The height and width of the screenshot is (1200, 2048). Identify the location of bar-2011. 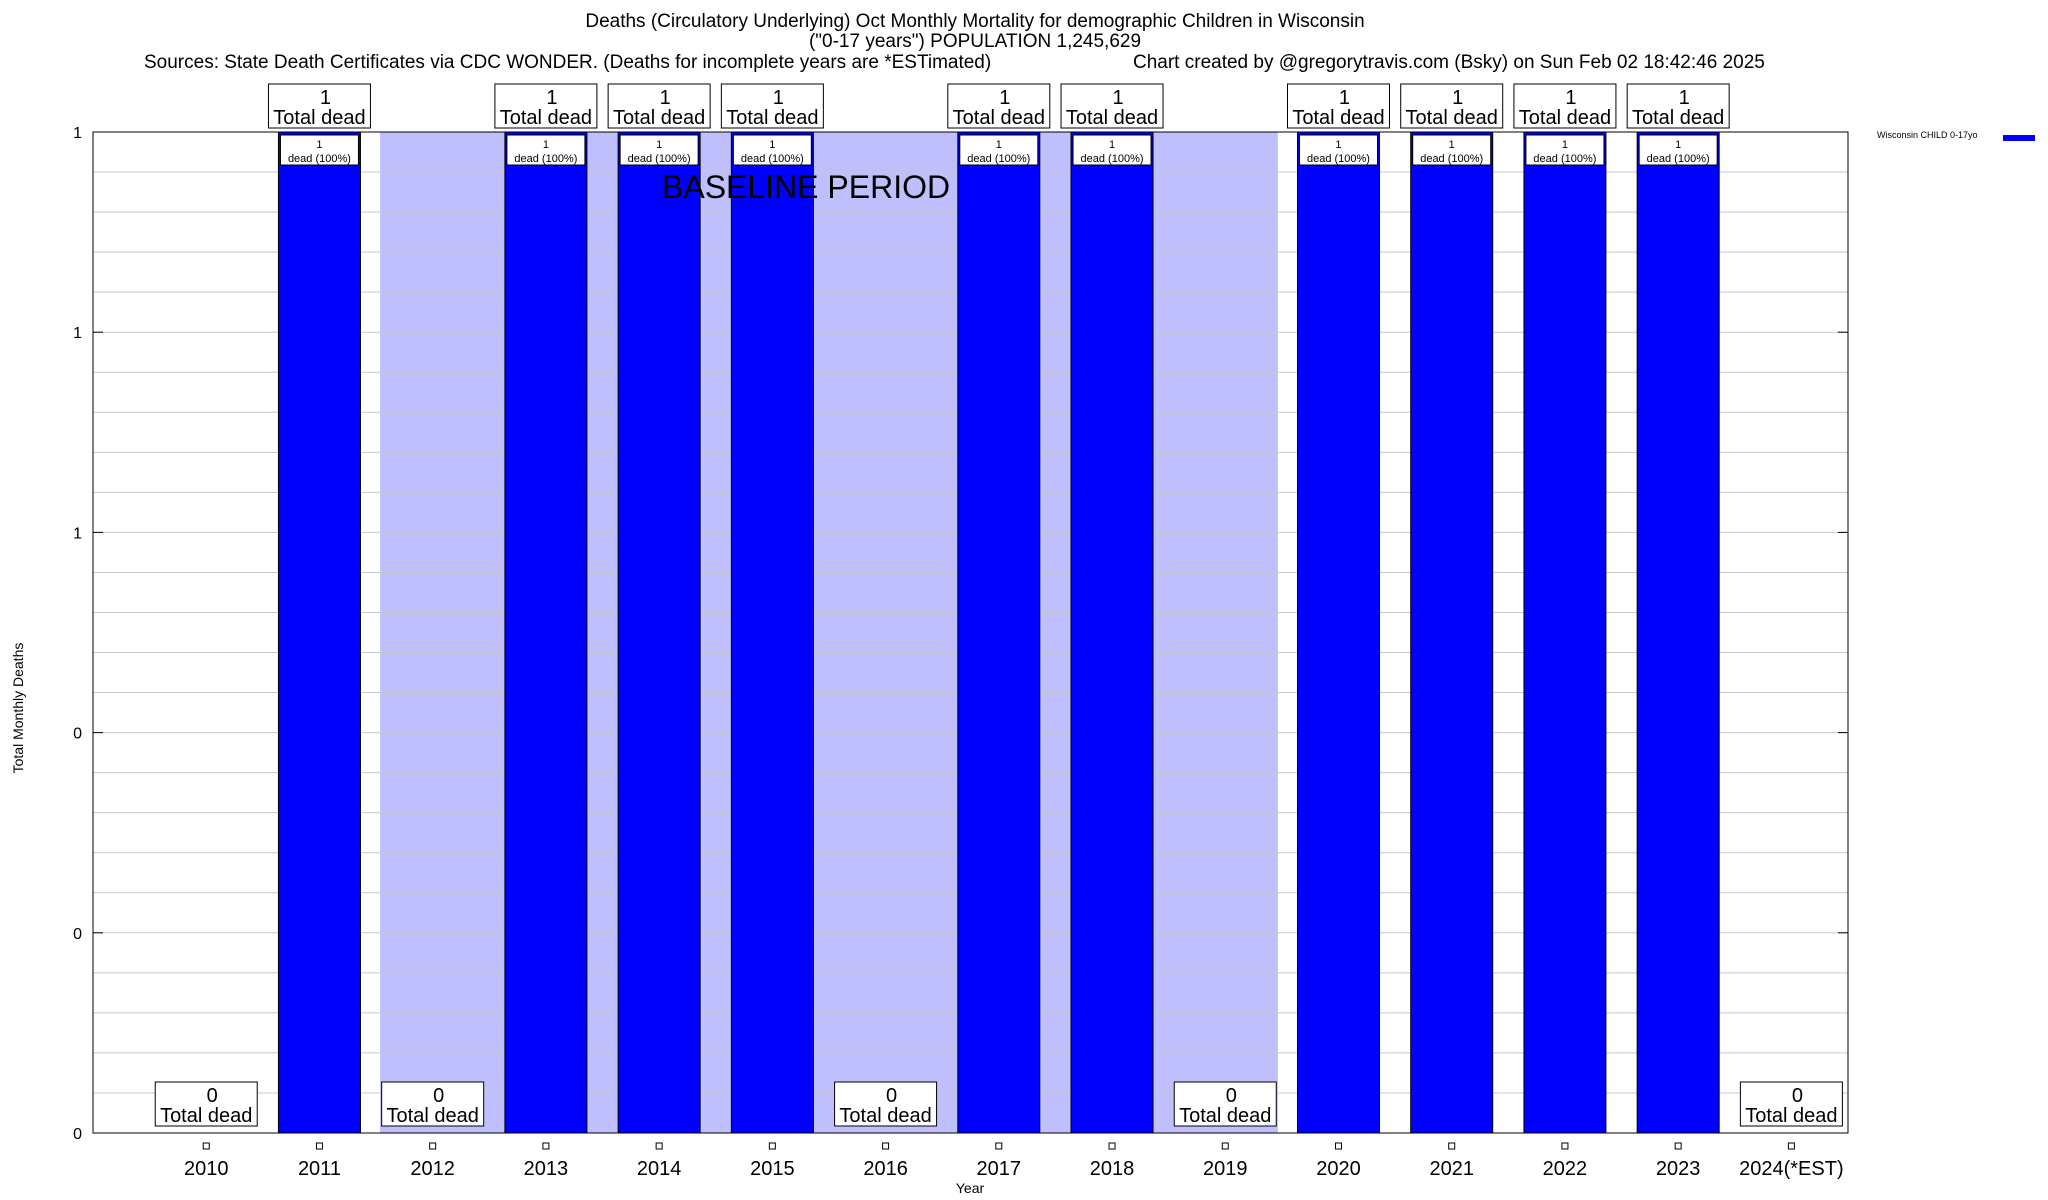
(319, 632).